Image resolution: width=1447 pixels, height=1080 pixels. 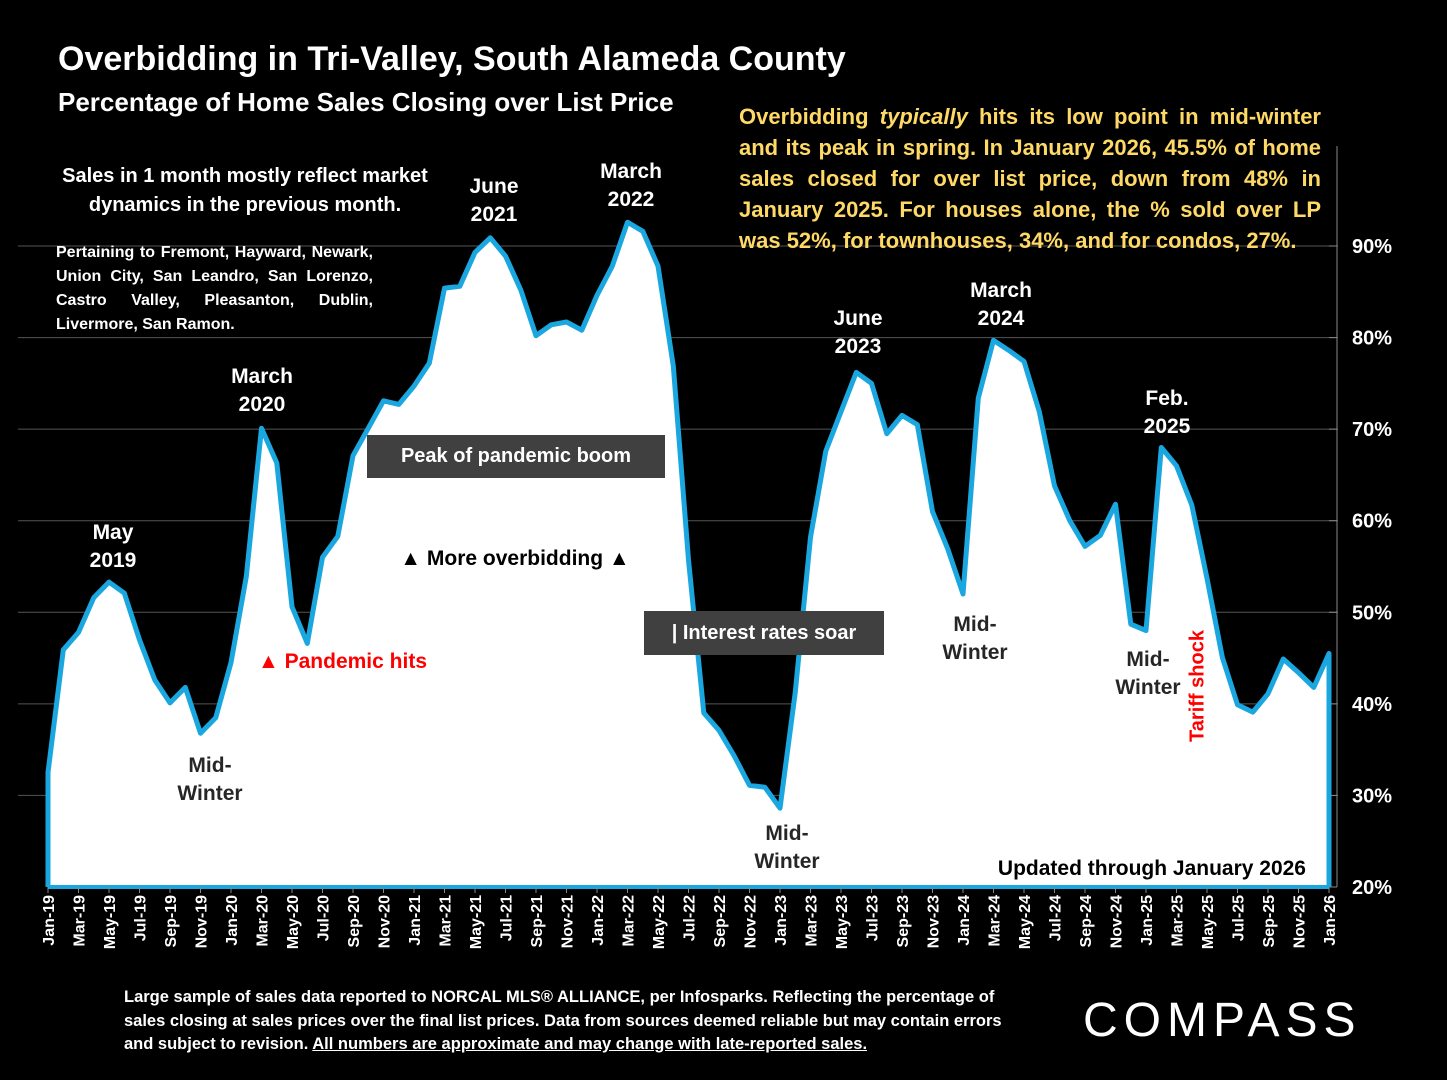 I want to click on x-tick-label: Sep-20, so click(x=354, y=921).